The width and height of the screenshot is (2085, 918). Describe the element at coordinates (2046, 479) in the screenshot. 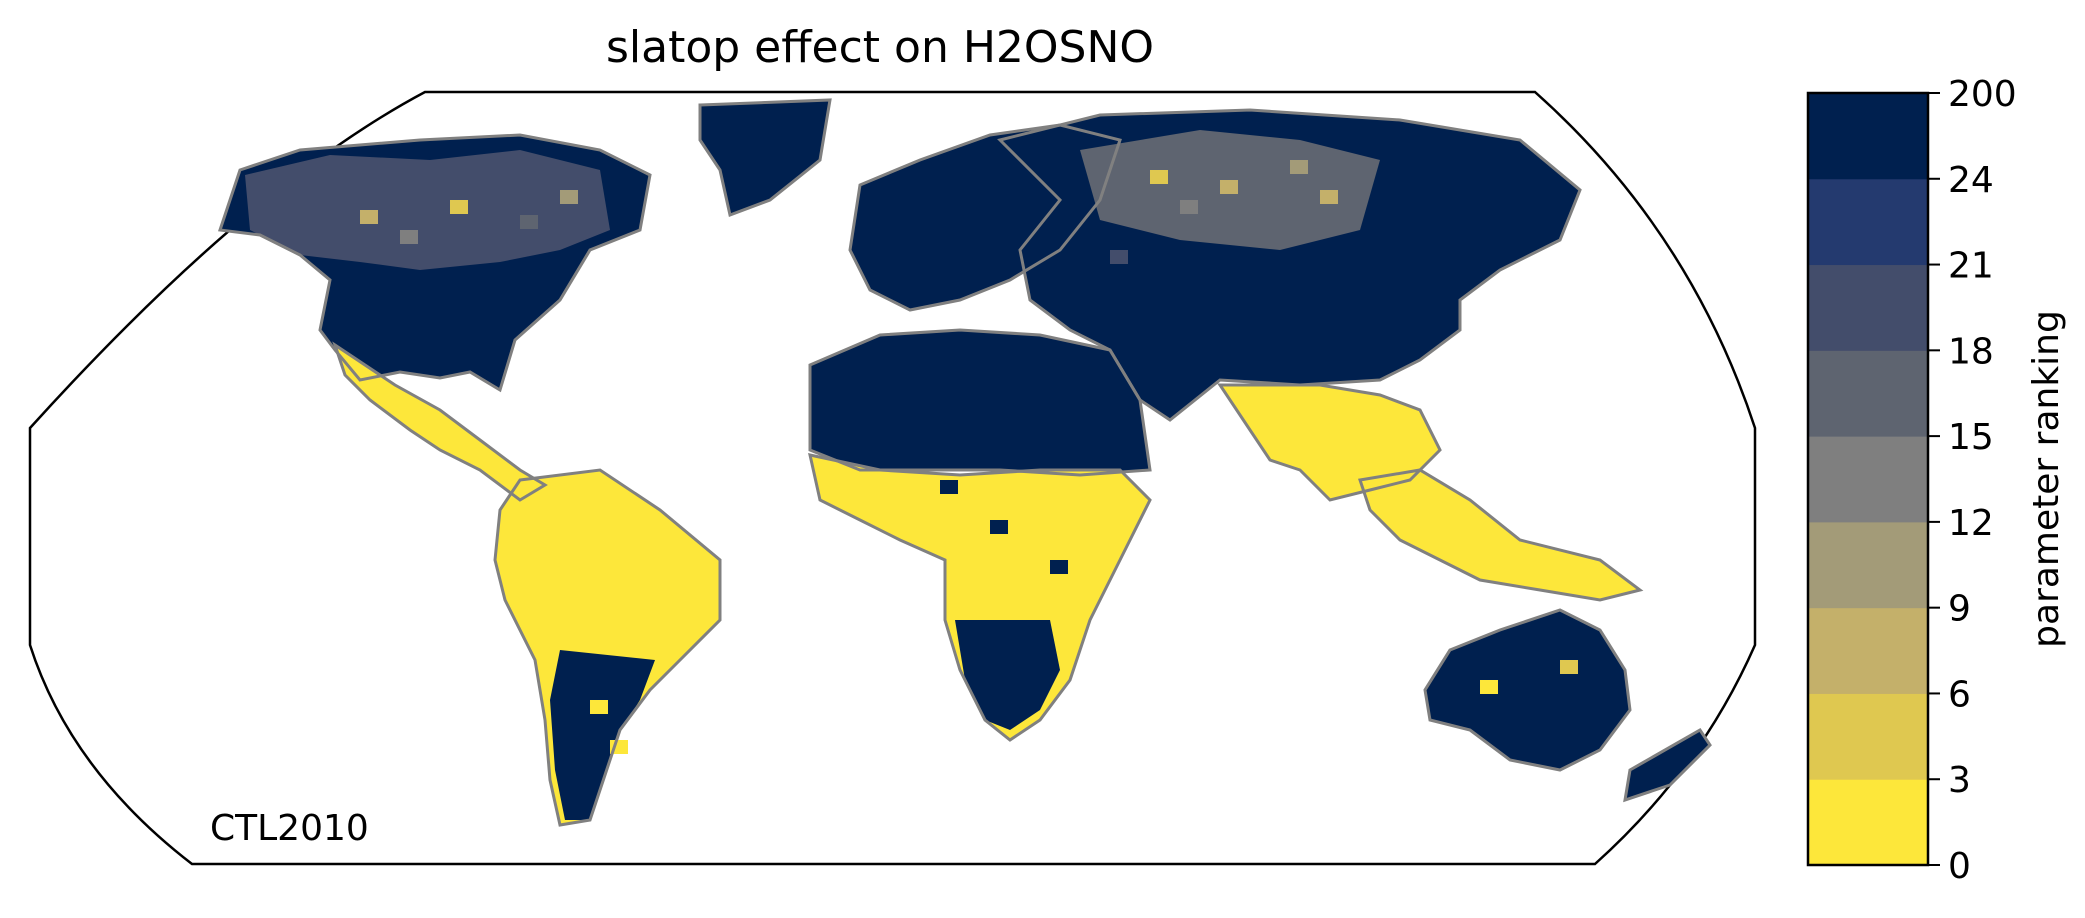

I see `colorbar-label: parameter ranking` at that location.